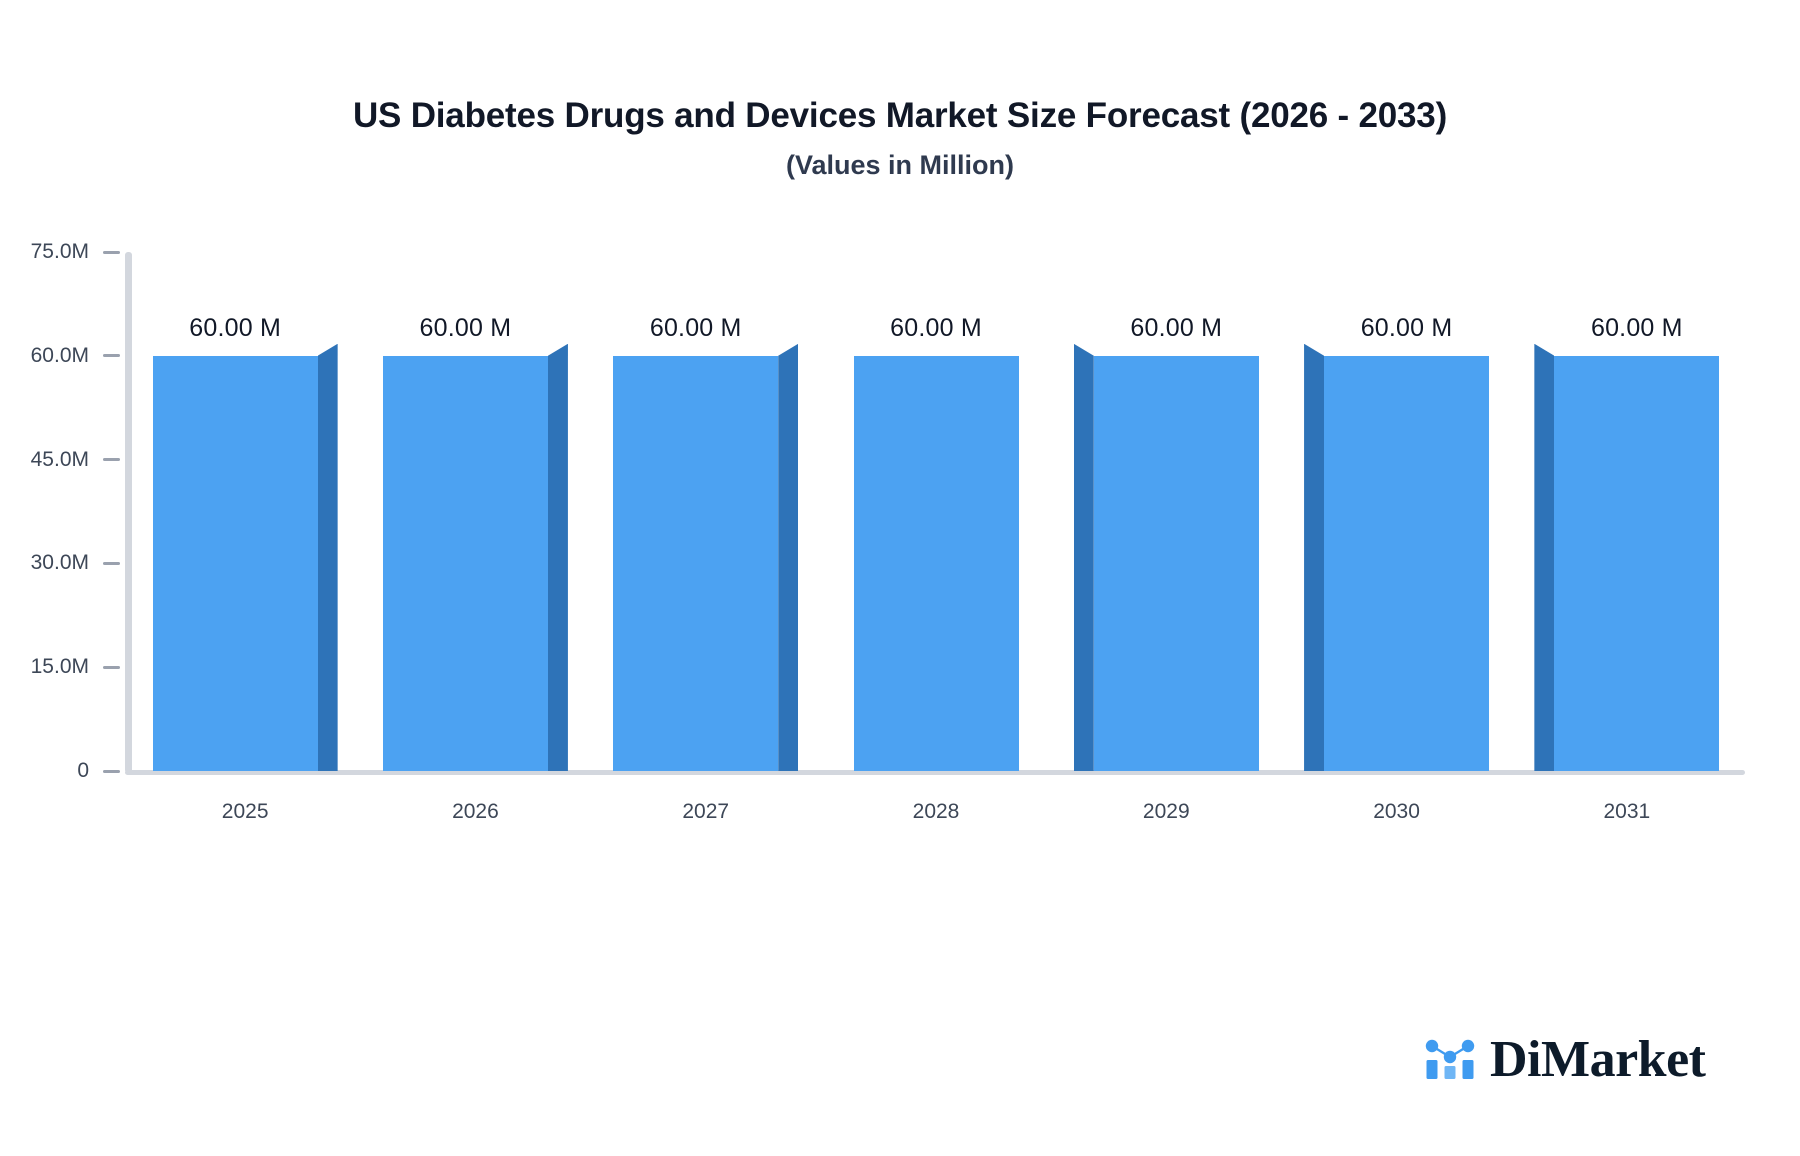 This screenshot has height=1156, width=1800. I want to click on y-axis-tick: 0, so click(98, 771).